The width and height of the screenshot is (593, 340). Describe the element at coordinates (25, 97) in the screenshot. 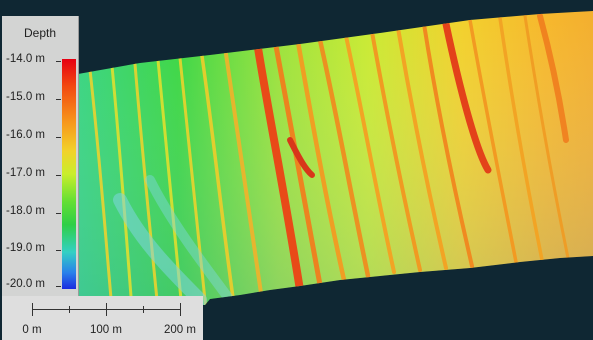

I see `legend-tick-label: -15.0 m` at that location.